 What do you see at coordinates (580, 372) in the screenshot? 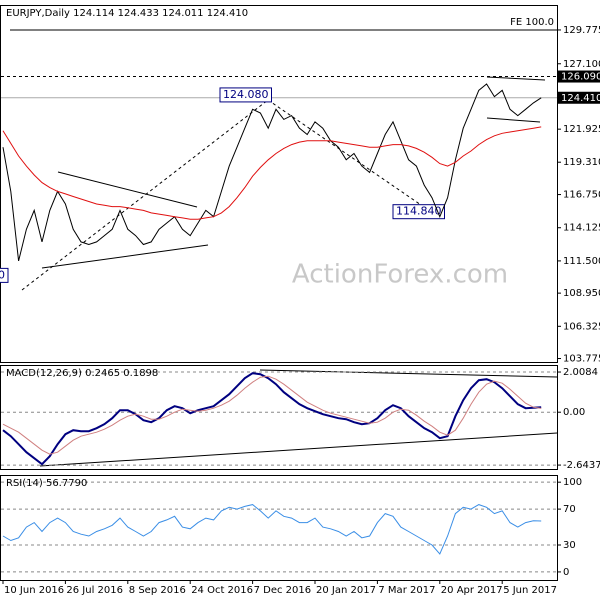
I see `y-tick-label: 2.0084` at bounding box center [580, 372].